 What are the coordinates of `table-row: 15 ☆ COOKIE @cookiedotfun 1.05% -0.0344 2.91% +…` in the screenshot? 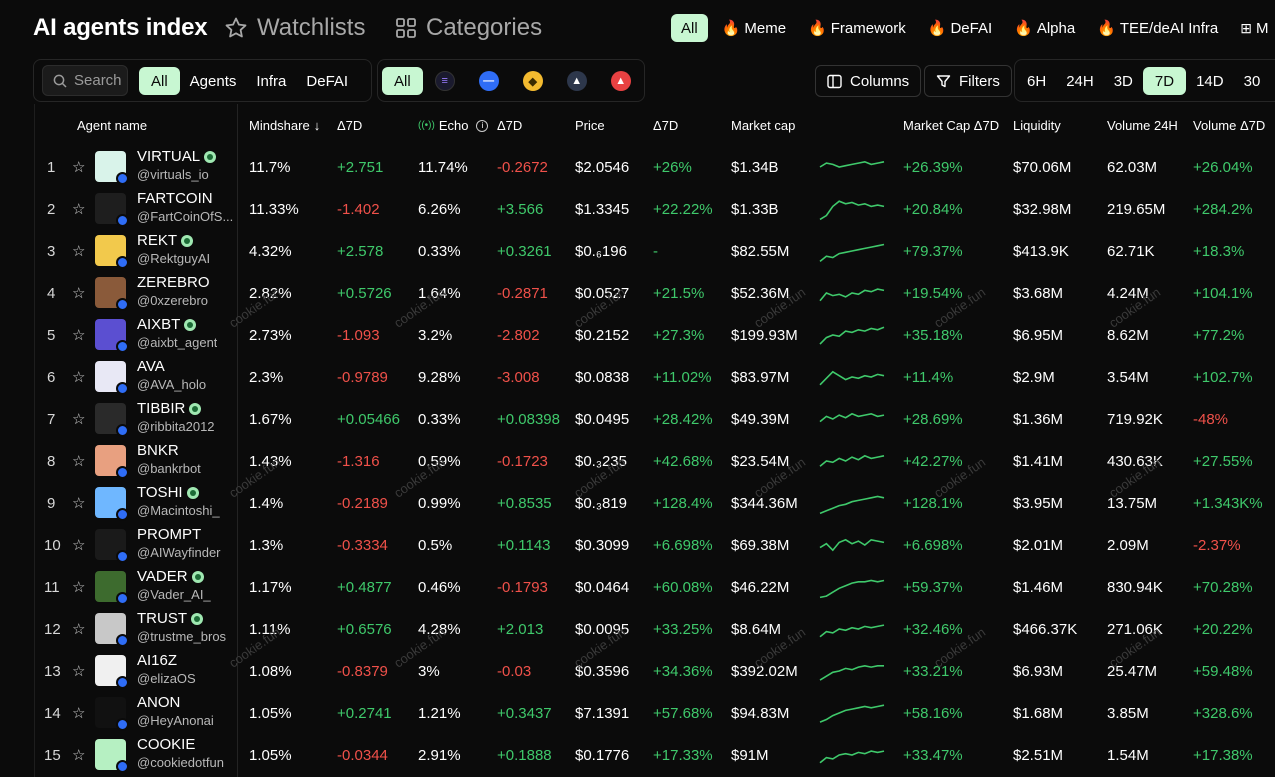 It's located at (654, 755).